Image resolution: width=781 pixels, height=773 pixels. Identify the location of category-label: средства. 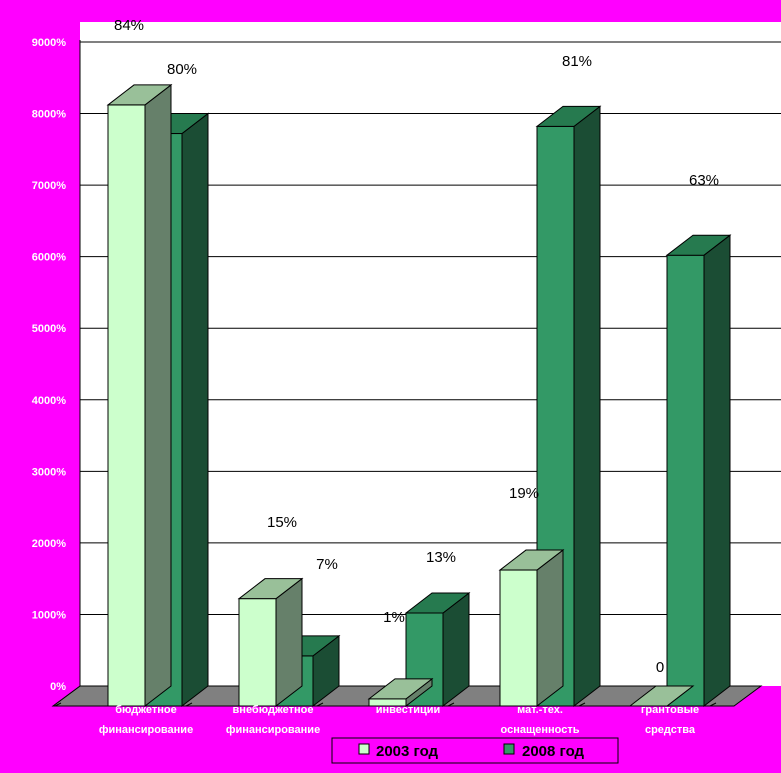
(670, 730).